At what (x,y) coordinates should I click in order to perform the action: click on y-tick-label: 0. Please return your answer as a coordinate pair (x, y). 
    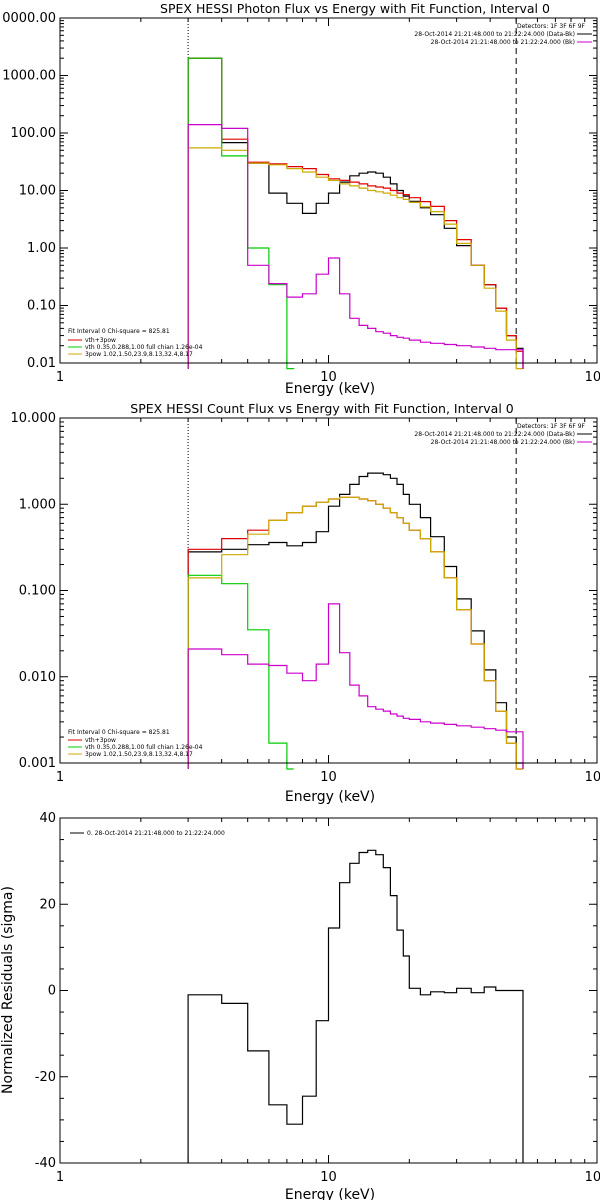
    Looking at the image, I should click on (52, 991).